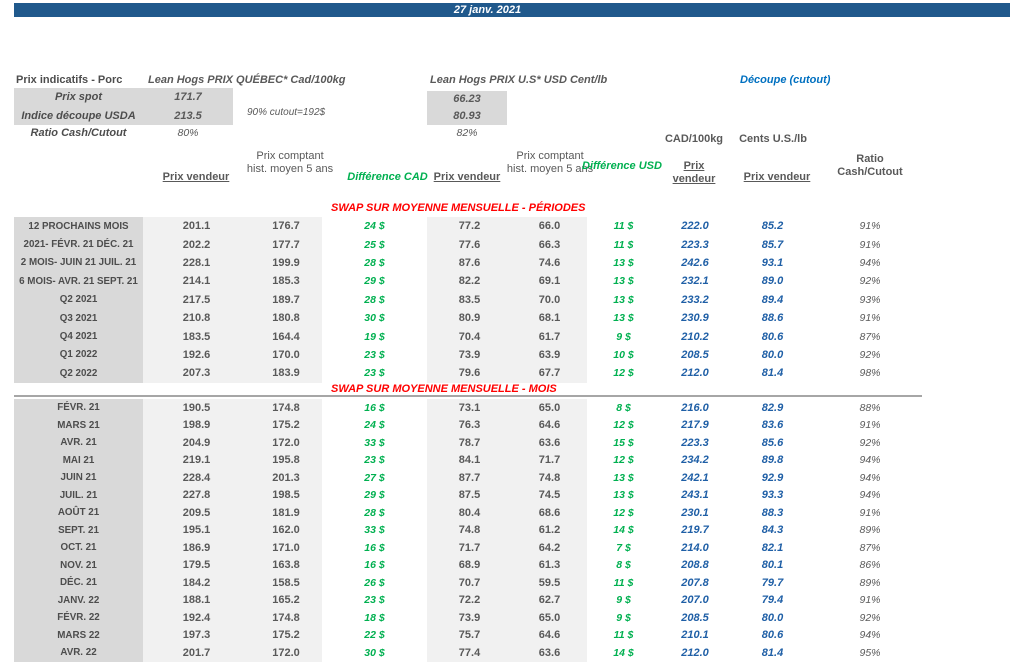  I want to click on prix-vendeur-usd-cell: 87.5, so click(469, 495).